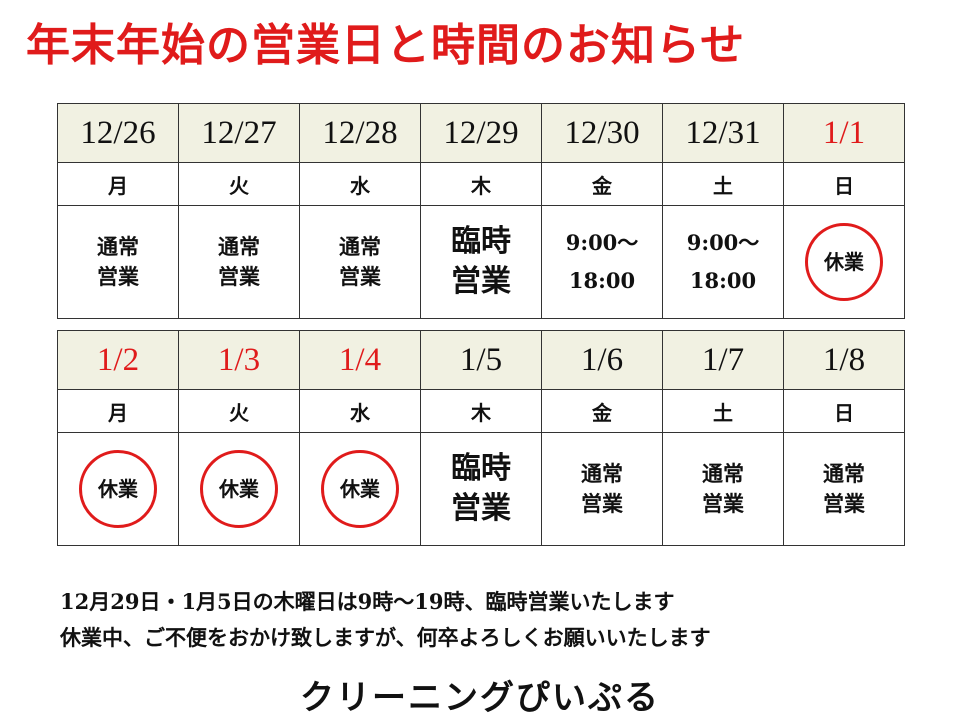 The height and width of the screenshot is (720, 960). What do you see at coordinates (723, 133) in the screenshot?
I see `date-cell: 12/31` at bounding box center [723, 133].